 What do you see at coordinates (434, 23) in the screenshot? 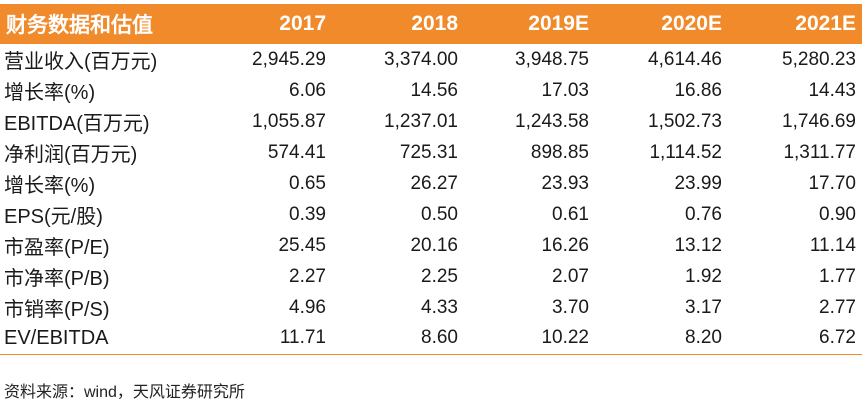
I see `column-header: 2018` at bounding box center [434, 23].